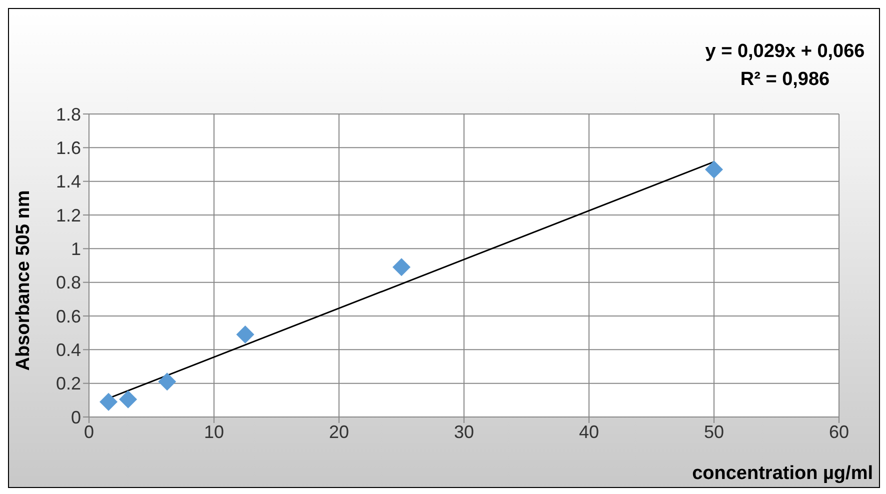 This screenshot has width=886, height=494. Describe the element at coordinates (464, 432) in the screenshot. I see `x-tick-label: 30` at that location.